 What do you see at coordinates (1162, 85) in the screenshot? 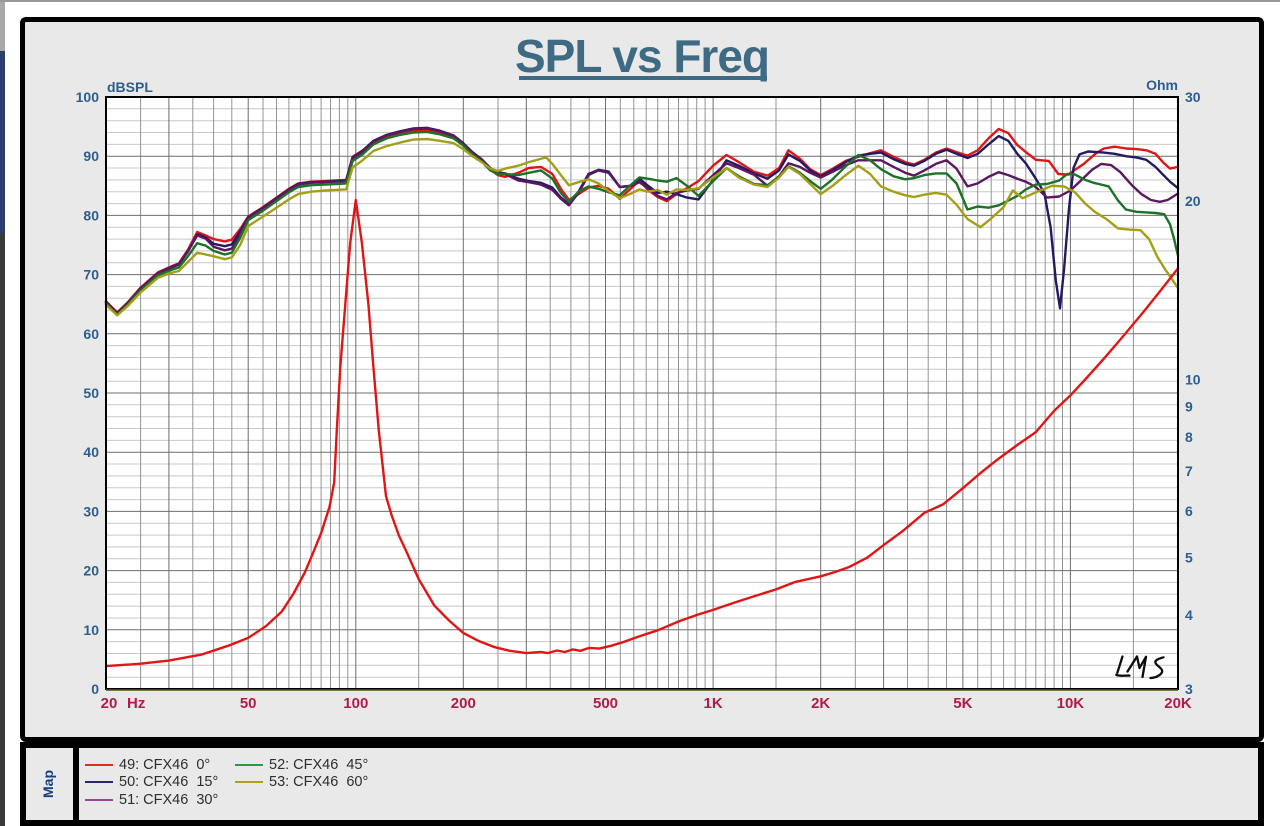
I see `svg-text: Ohm` at bounding box center [1162, 85].